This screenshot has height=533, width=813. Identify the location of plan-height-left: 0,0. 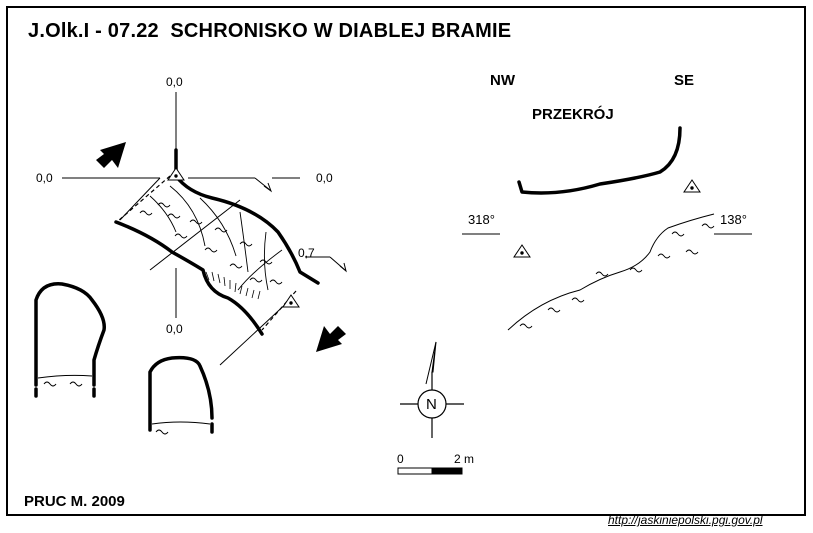
(44, 178).